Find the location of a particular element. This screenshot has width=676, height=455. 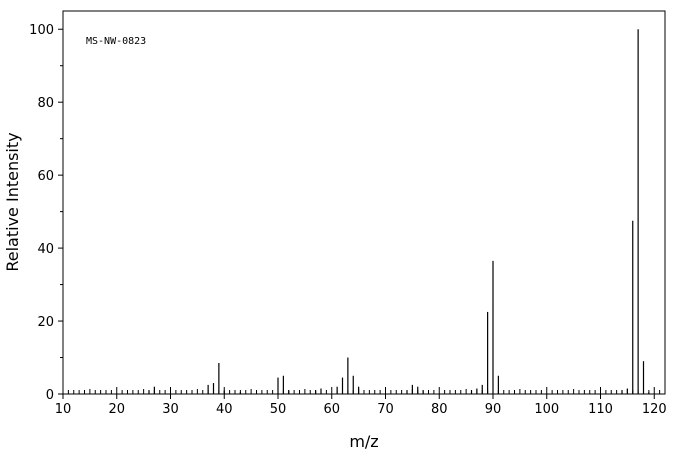

spectrum-annotation: MS-NW-0823 is located at coordinates (116, 41).